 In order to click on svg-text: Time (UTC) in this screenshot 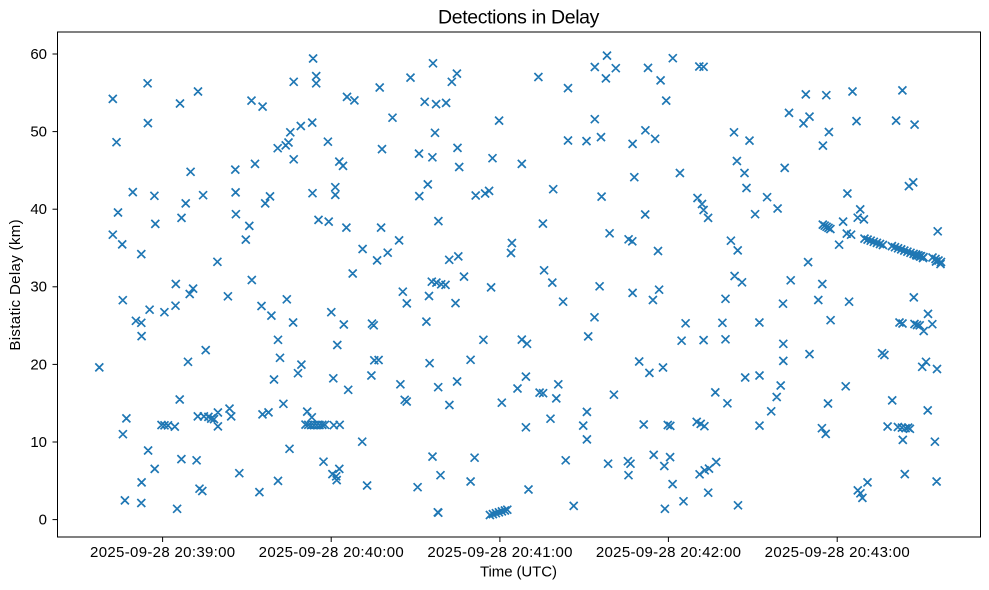, I will do `click(518, 572)`.